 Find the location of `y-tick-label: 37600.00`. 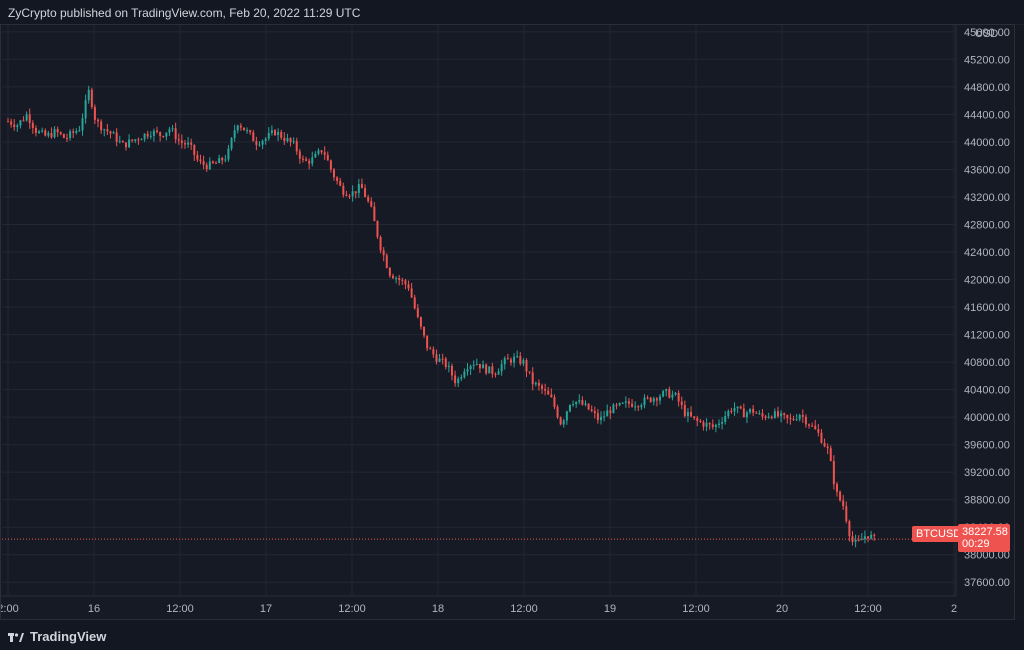

y-tick-label: 37600.00 is located at coordinates (987, 583).